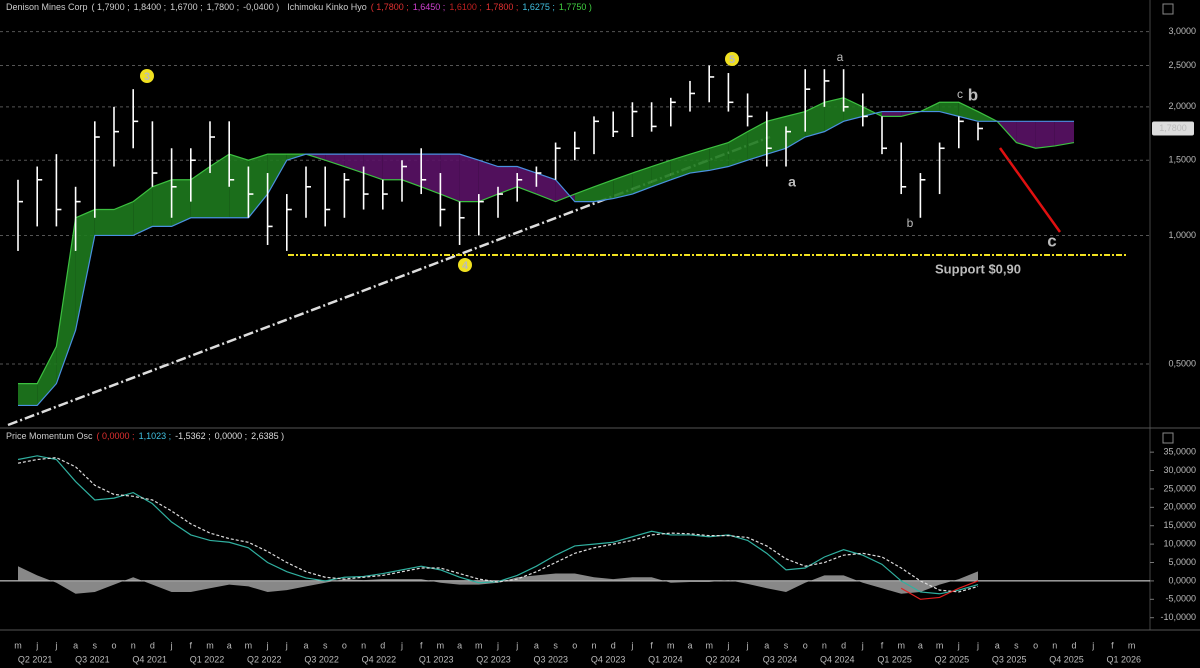 The height and width of the screenshot is (668, 1200). Describe the element at coordinates (780, 659) in the screenshot. I see `x-quarter-label: Q3 2024` at that location.